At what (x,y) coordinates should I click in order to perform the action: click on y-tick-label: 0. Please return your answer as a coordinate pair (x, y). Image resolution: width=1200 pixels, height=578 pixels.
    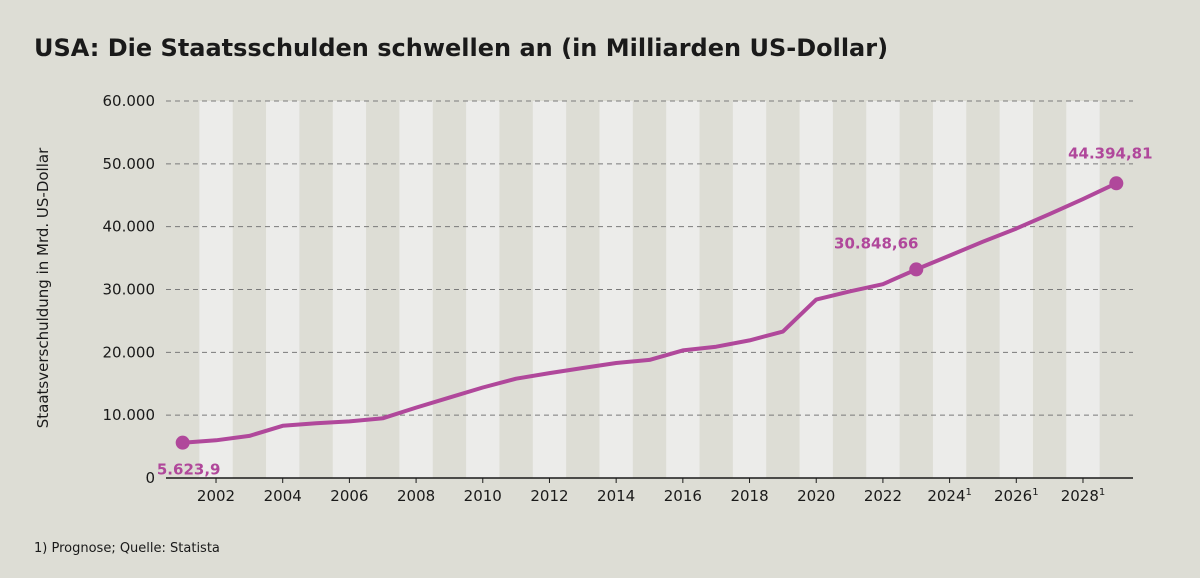
    Looking at the image, I should click on (150, 478).